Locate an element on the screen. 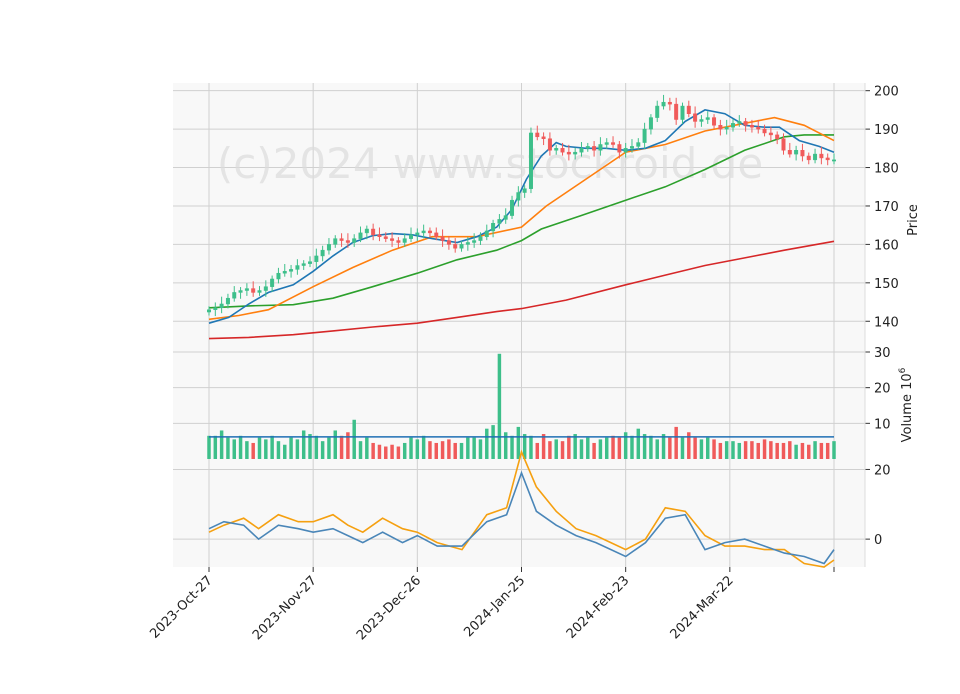  oscillator-lines is located at coordinates (521, 508).